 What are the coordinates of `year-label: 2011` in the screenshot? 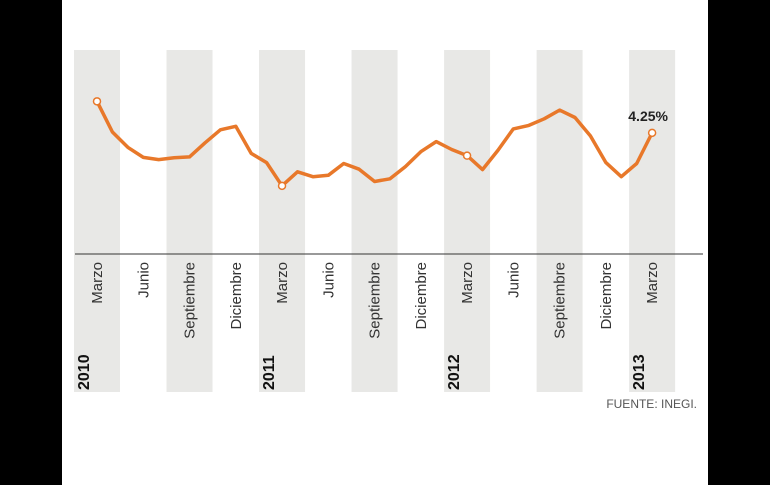 It's located at (269, 372).